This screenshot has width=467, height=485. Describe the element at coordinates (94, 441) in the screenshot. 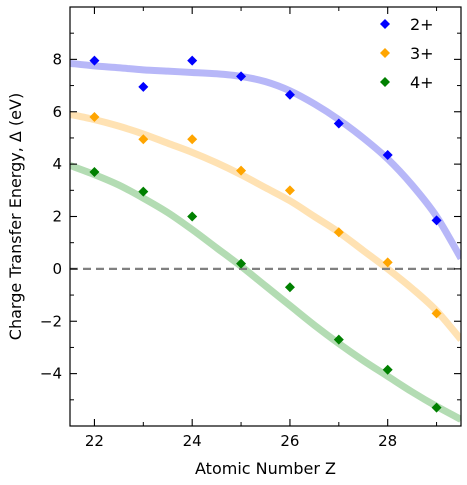

I see `x-tick-label: 22` at that location.